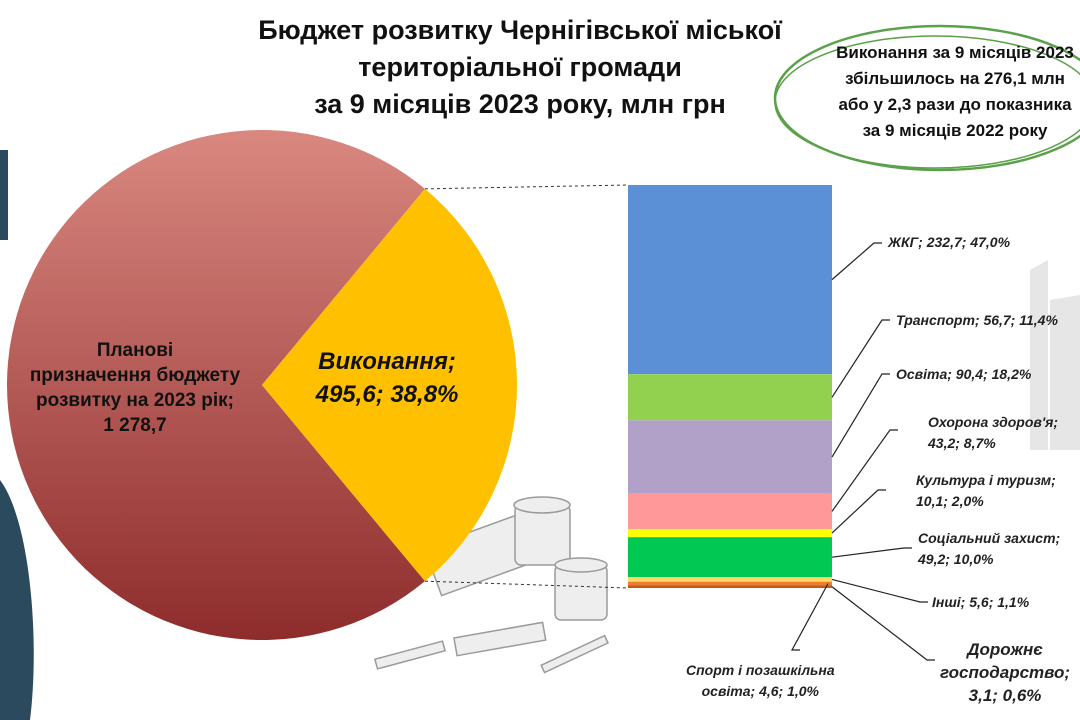 This screenshot has height=720, width=1080. Describe the element at coordinates (760, 670) in the screenshot. I see `bar-label-line: Спорт і позашкільна` at that location.